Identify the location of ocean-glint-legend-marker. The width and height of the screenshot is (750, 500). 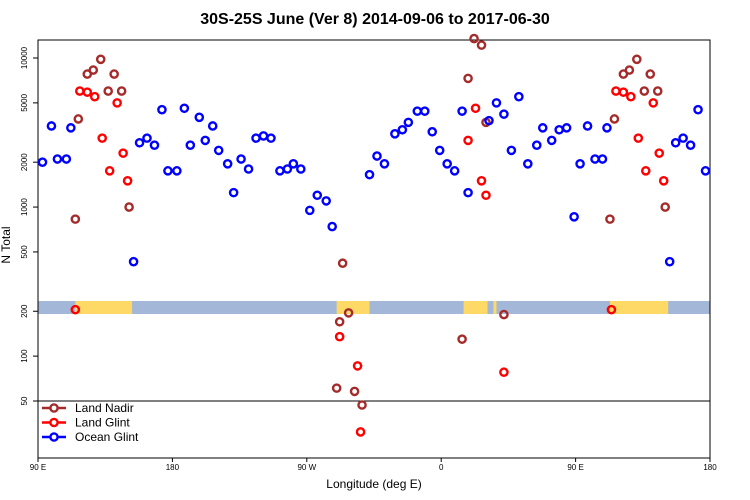
(54, 437).